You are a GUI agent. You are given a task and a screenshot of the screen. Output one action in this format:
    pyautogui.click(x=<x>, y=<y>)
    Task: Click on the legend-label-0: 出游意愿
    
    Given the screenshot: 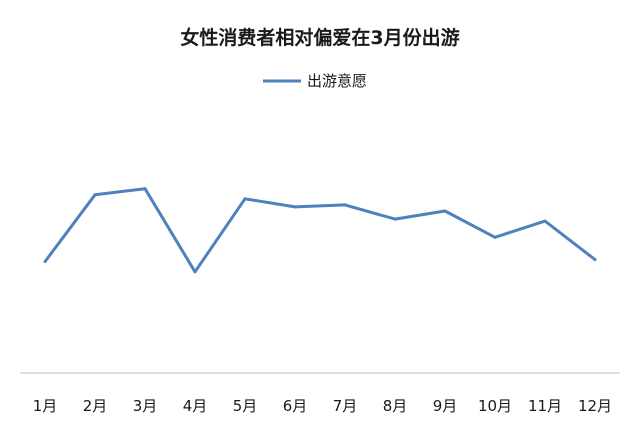 What is the action you would take?
    pyautogui.click(x=337, y=81)
    